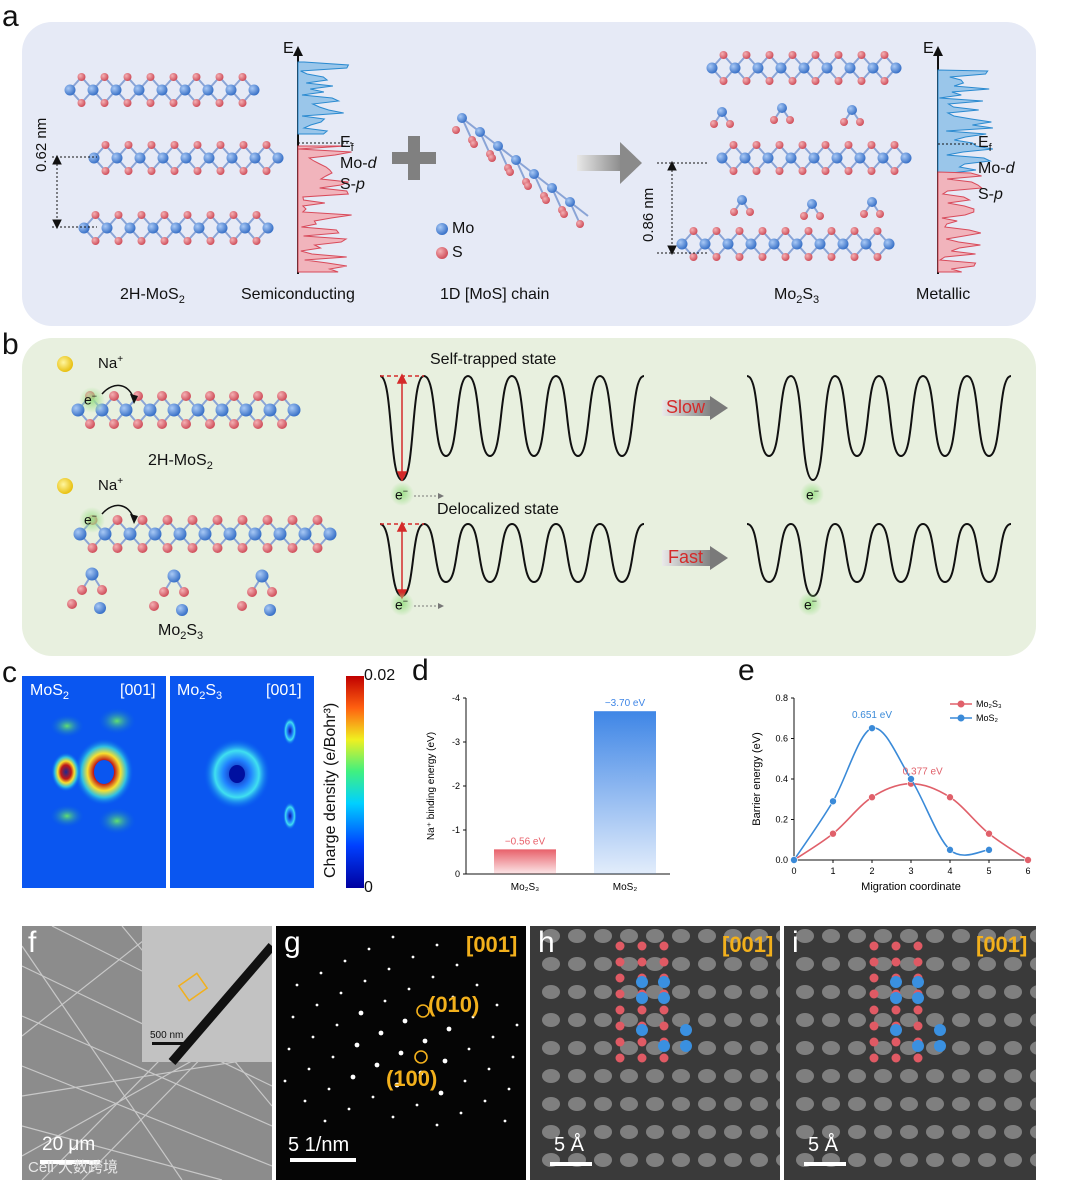  Describe the element at coordinates (352, 184) in the screenshot. I see `sp-left: S-p` at that location.